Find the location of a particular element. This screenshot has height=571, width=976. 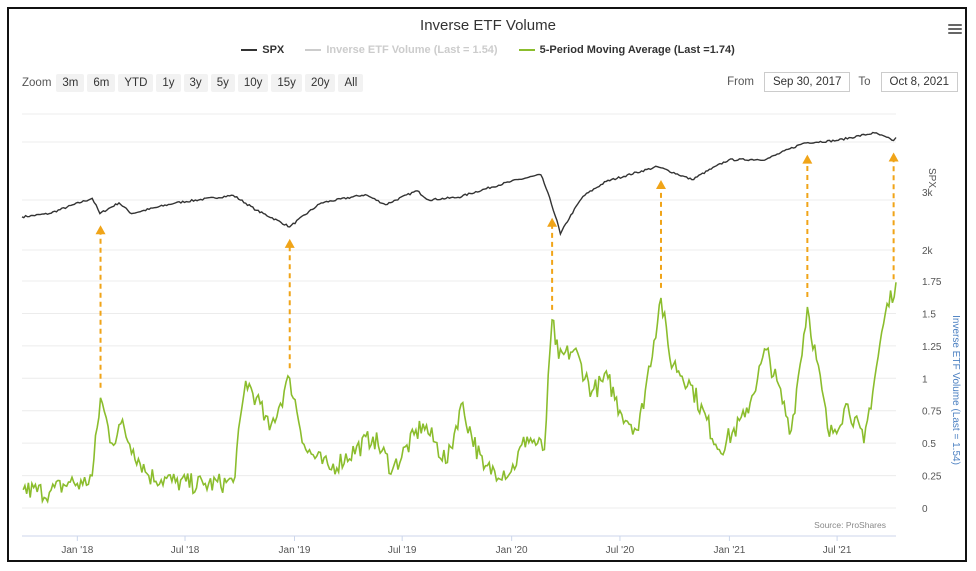

x-tick-label-1: Jul '18 is located at coordinates (185, 550).